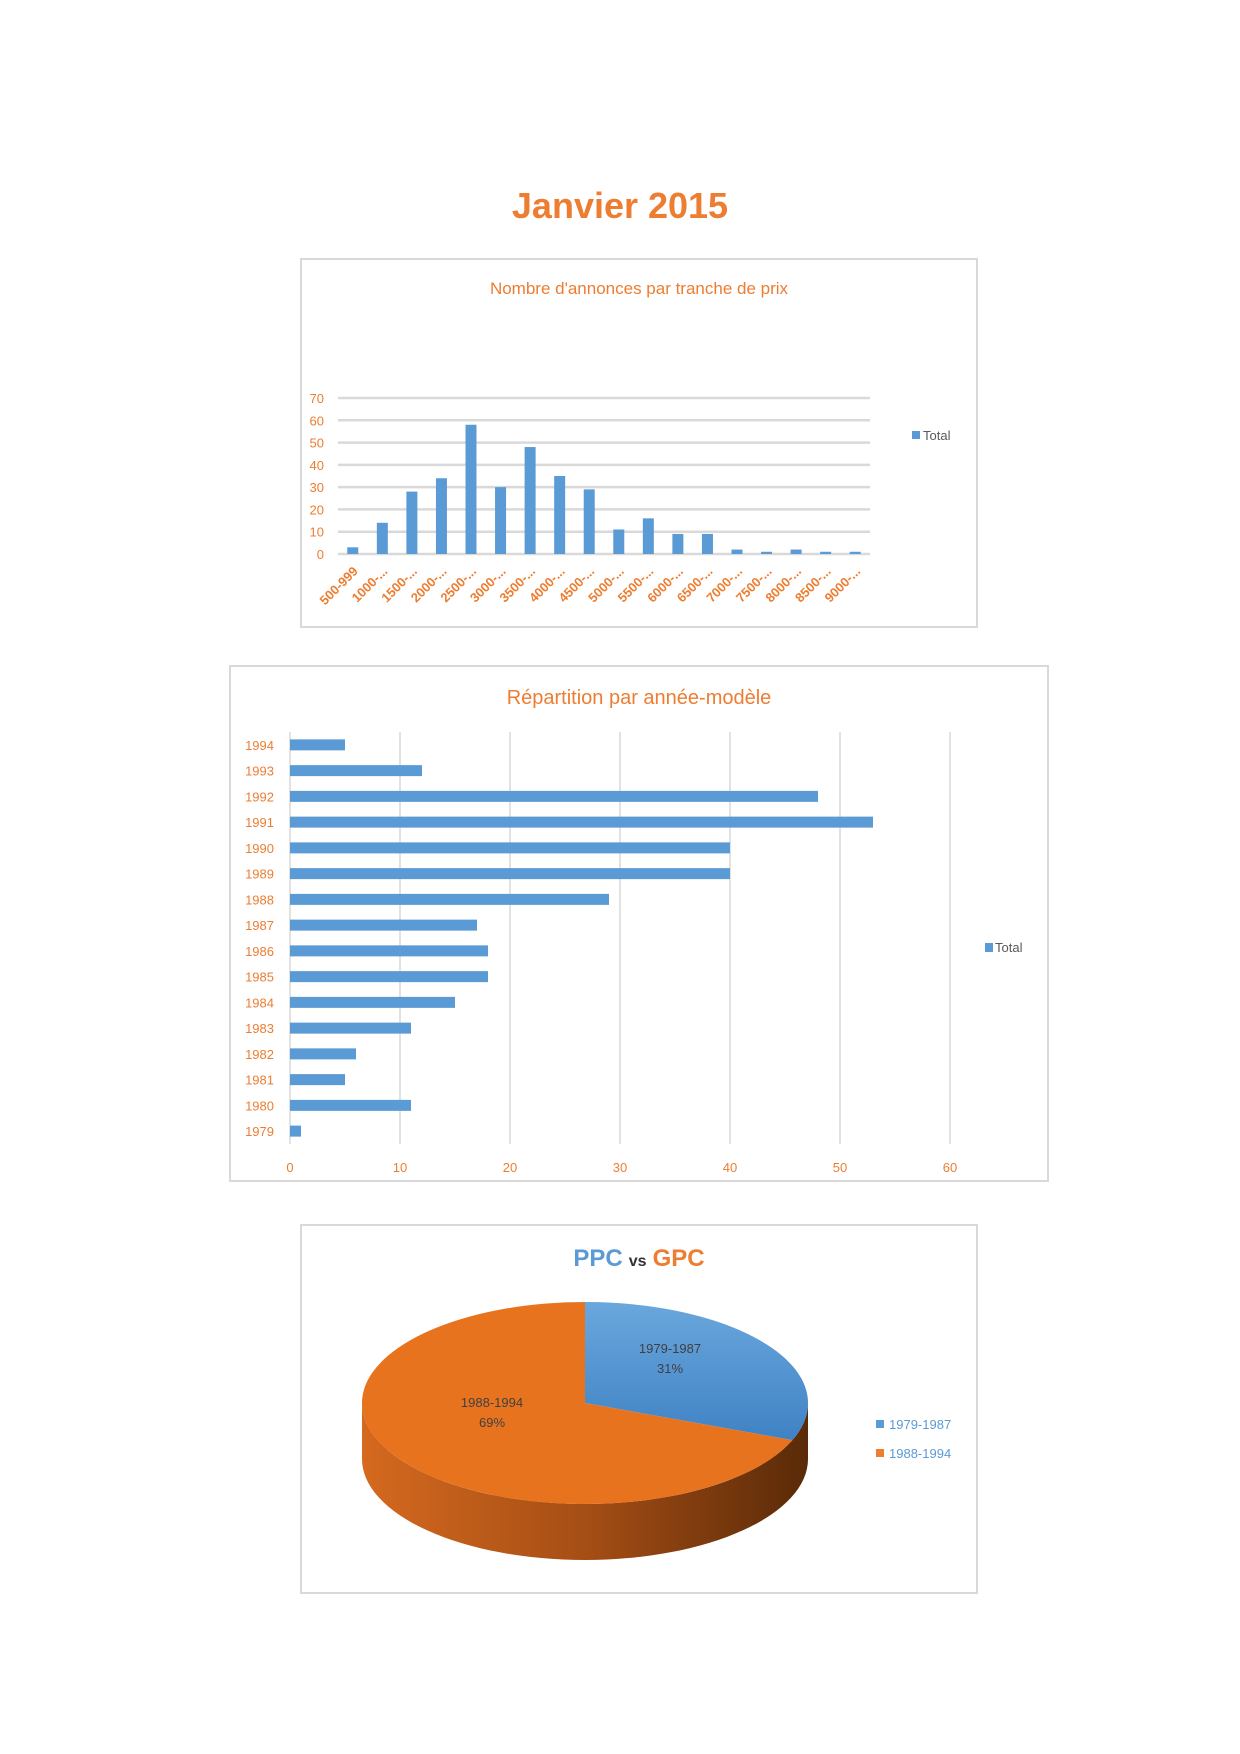 Image resolution: width=1240 pixels, height=1754 pixels. I want to click on legend-label: 1979-1987, so click(920, 1424).